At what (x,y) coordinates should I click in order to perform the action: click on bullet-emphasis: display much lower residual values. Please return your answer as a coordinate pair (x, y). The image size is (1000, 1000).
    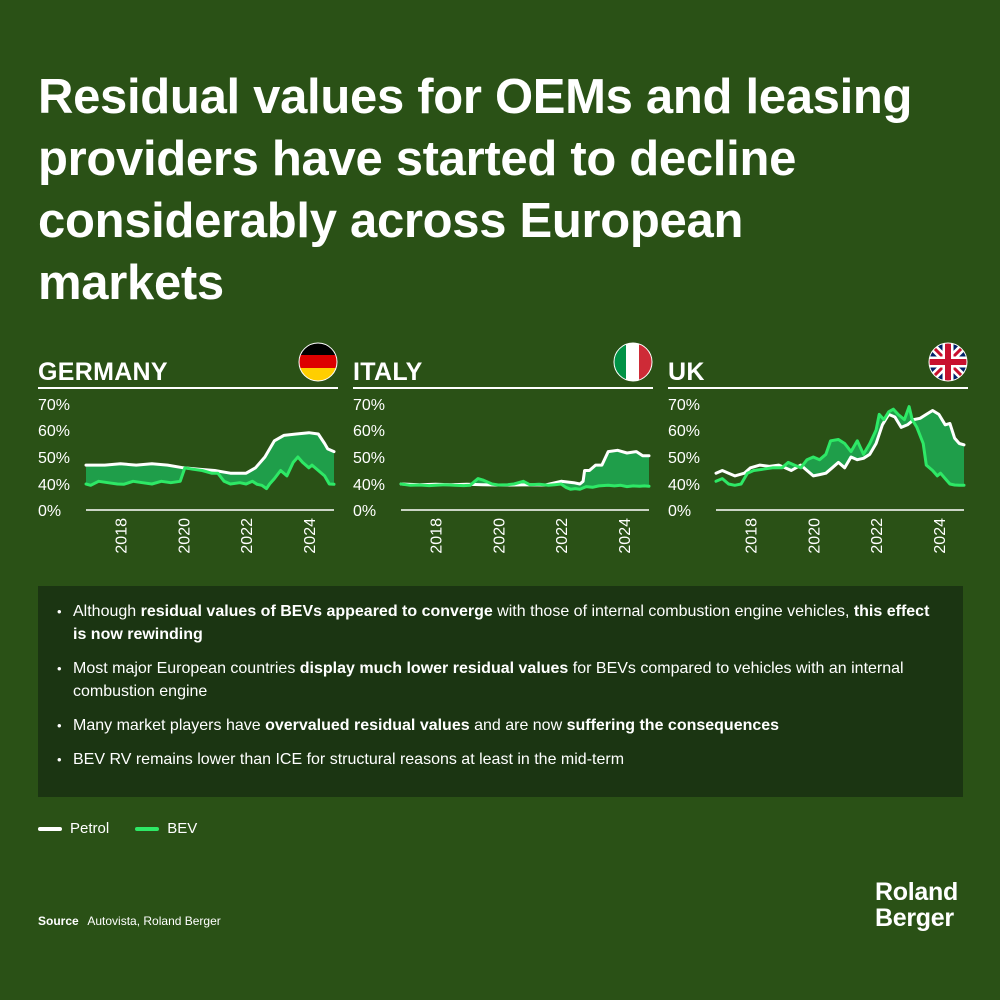
    Looking at the image, I should click on (434, 668).